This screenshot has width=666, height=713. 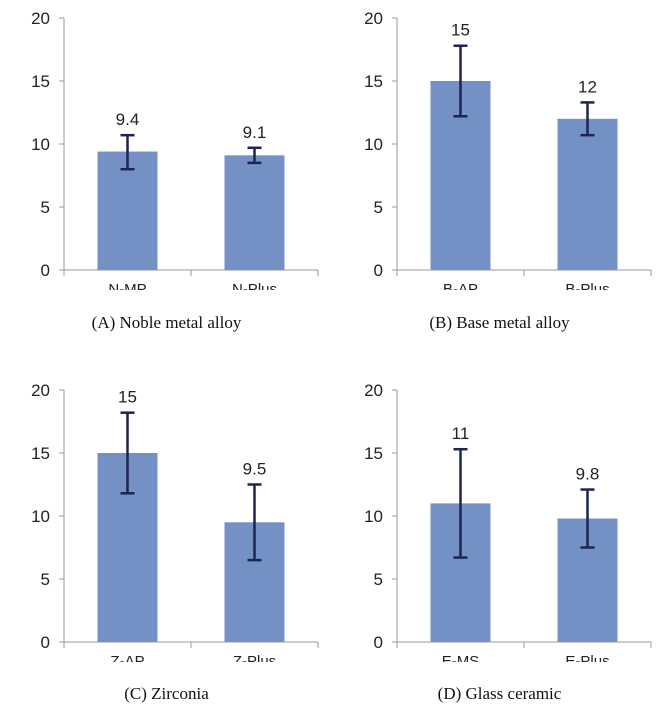 I want to click on category-label: E-MS, so click(x=461, y=657).